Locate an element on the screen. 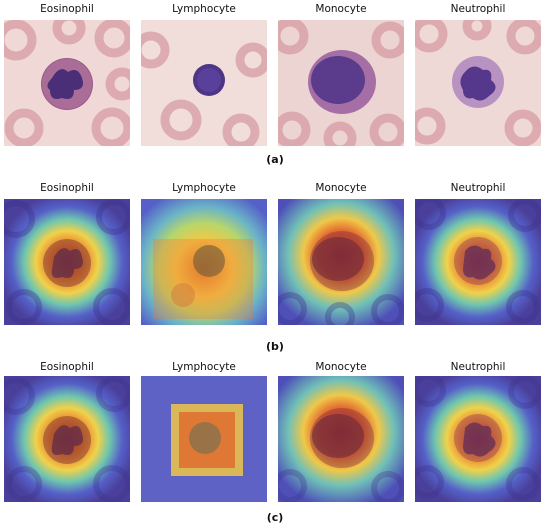  image-eosinophil-micrograph is located at coordinates (67, 83).